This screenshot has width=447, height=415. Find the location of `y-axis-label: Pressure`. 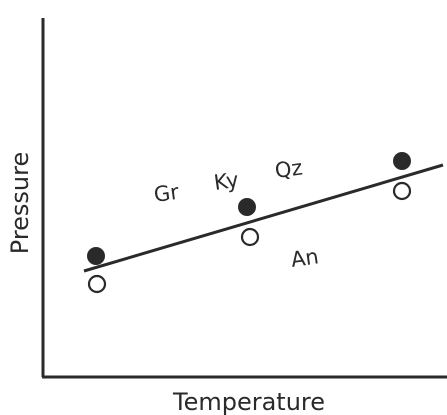

y-axis-label: Pressure is located at coordinates (20, 203).